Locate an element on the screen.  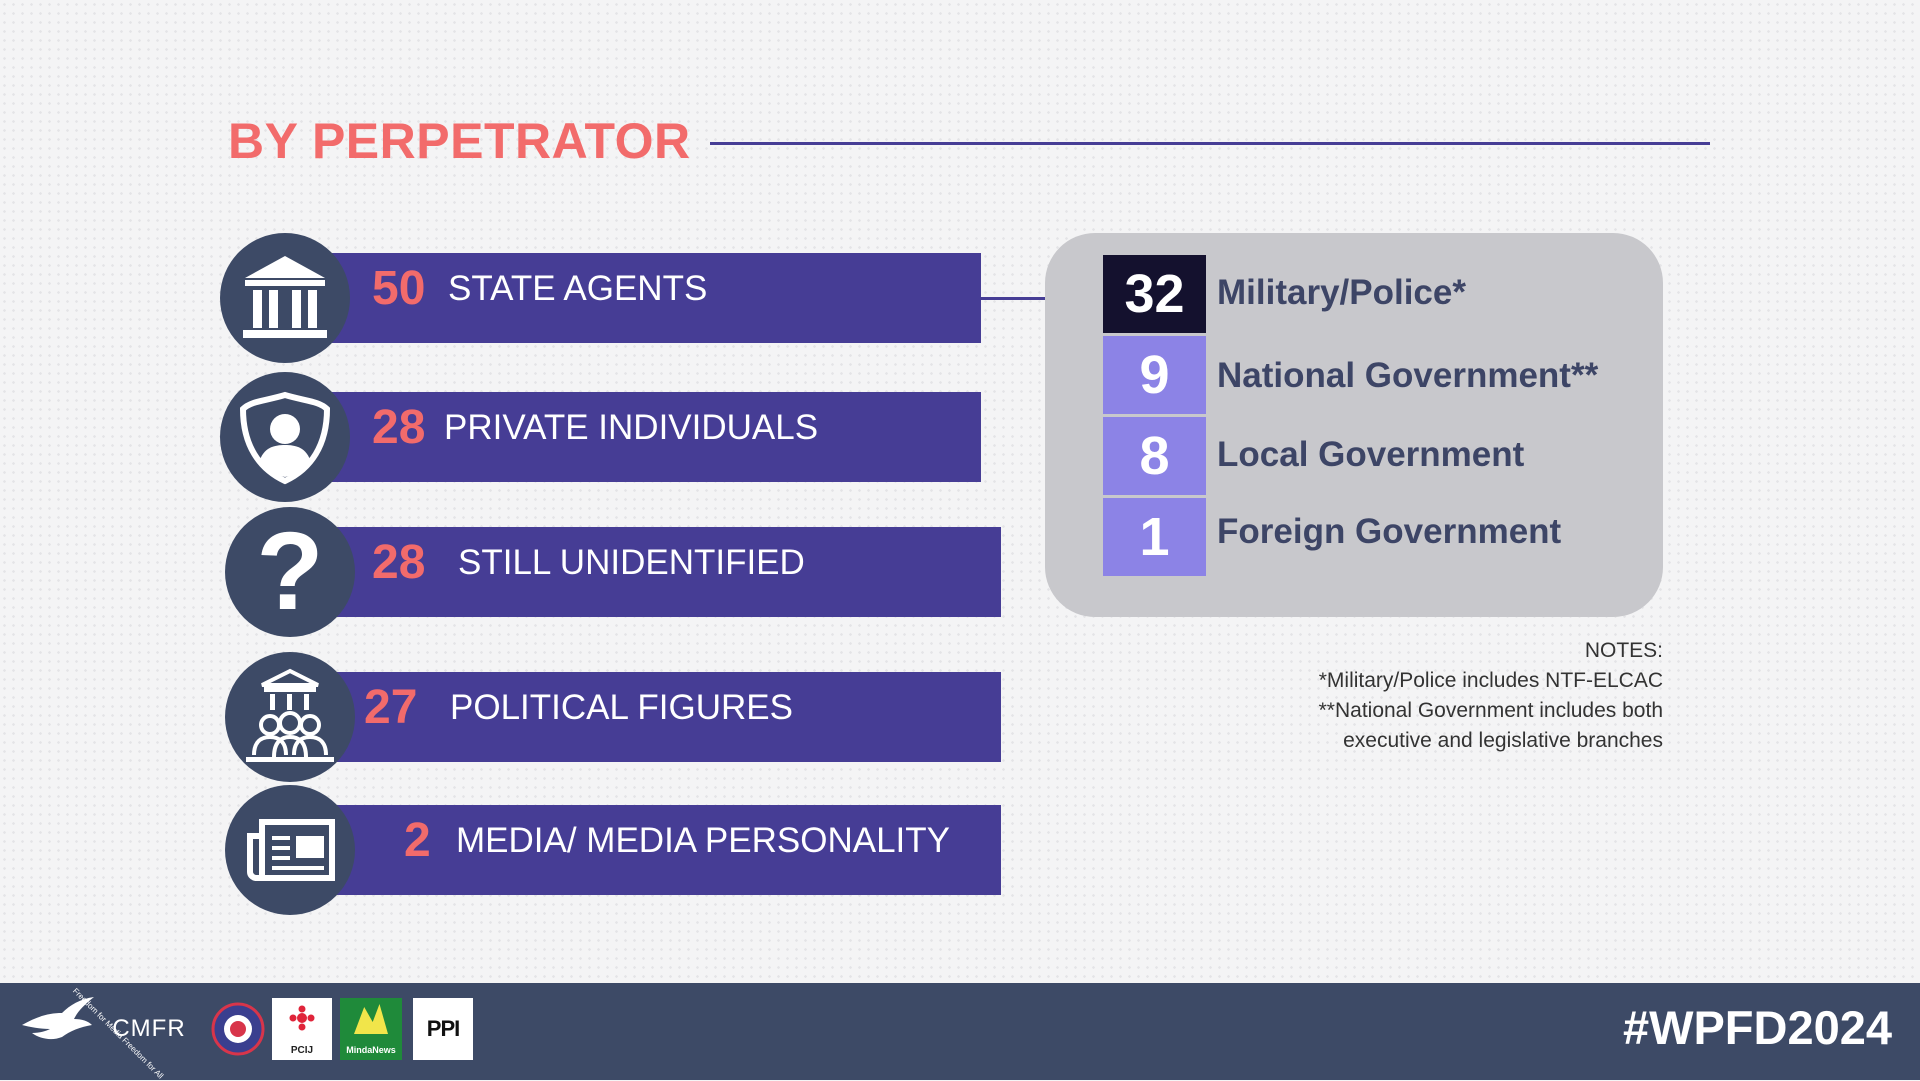
category-label: MEDIA/ MEDIA PERSONALITY is located at coordinates (703, 840).